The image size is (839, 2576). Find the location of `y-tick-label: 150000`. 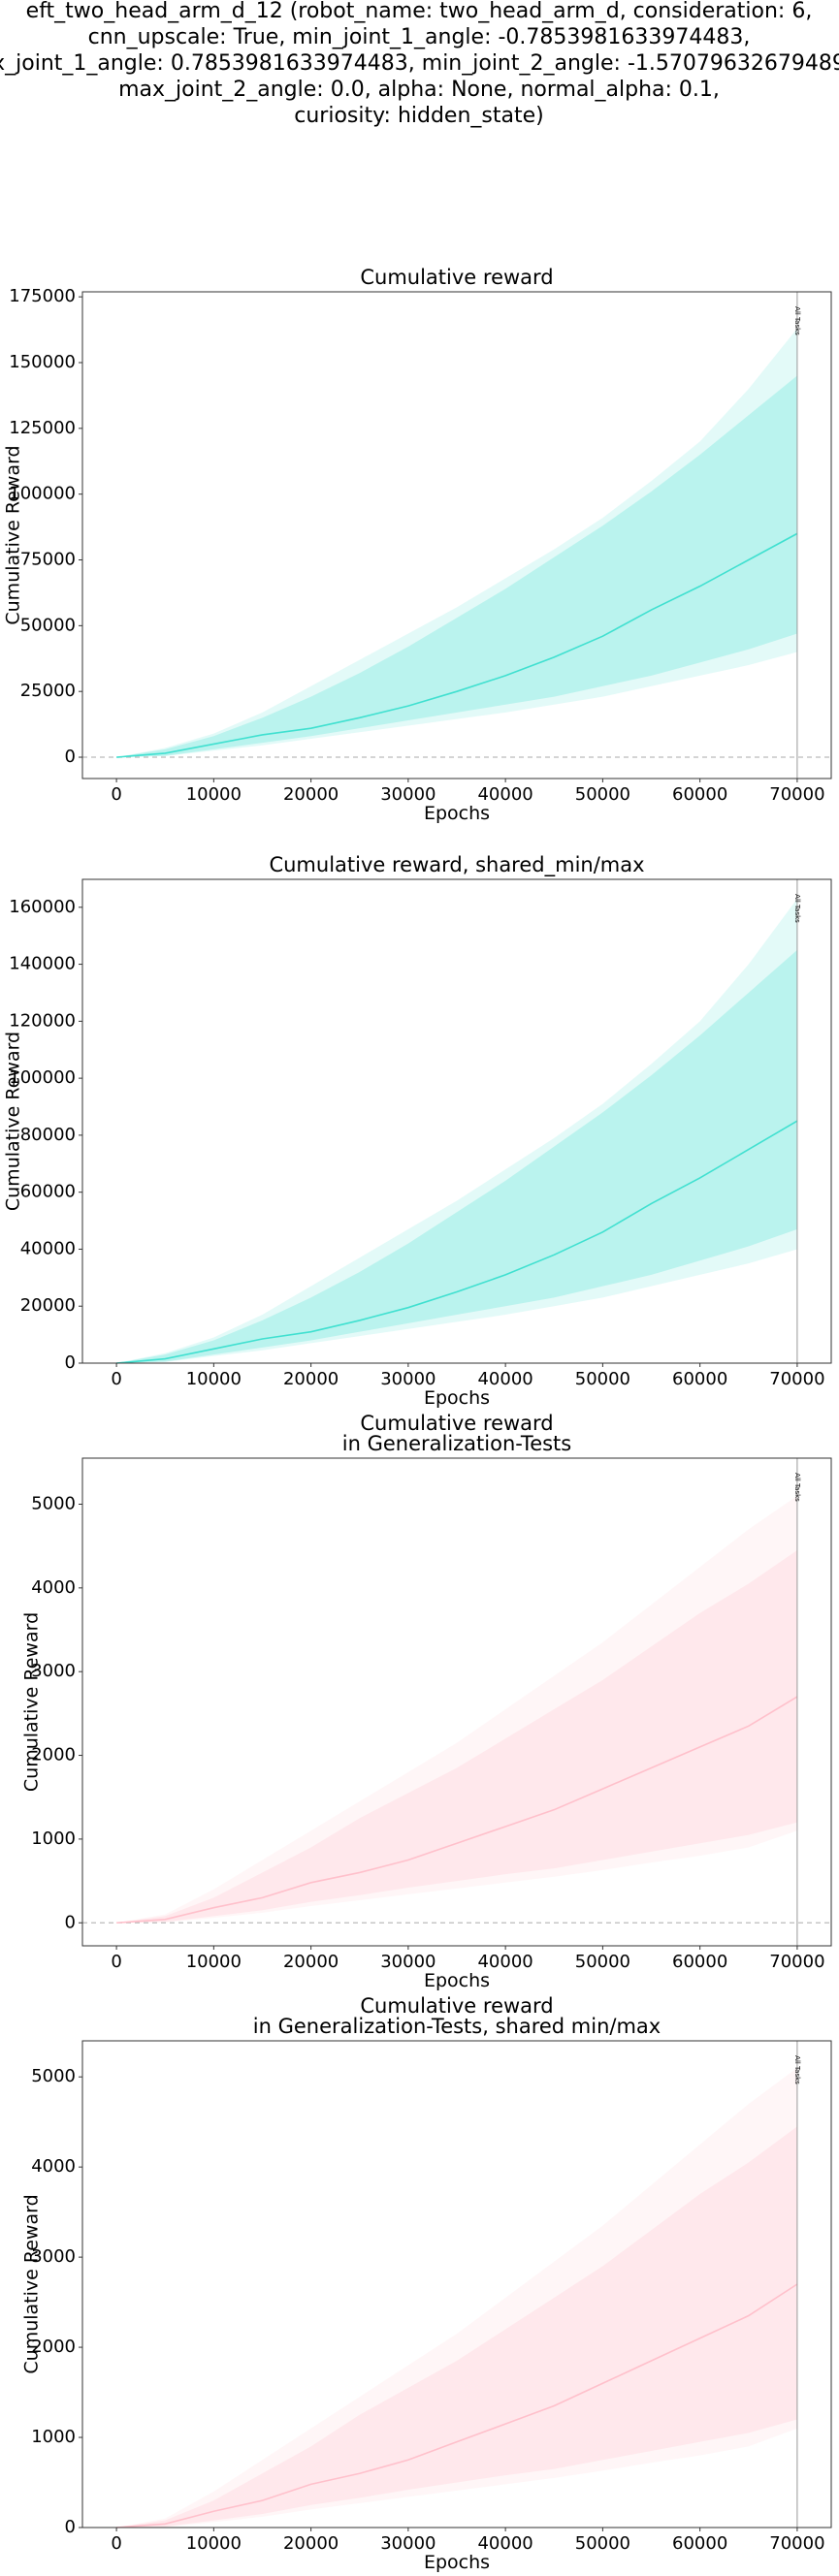

y-tick-label: 150000 is located at coordinates (42, 362).